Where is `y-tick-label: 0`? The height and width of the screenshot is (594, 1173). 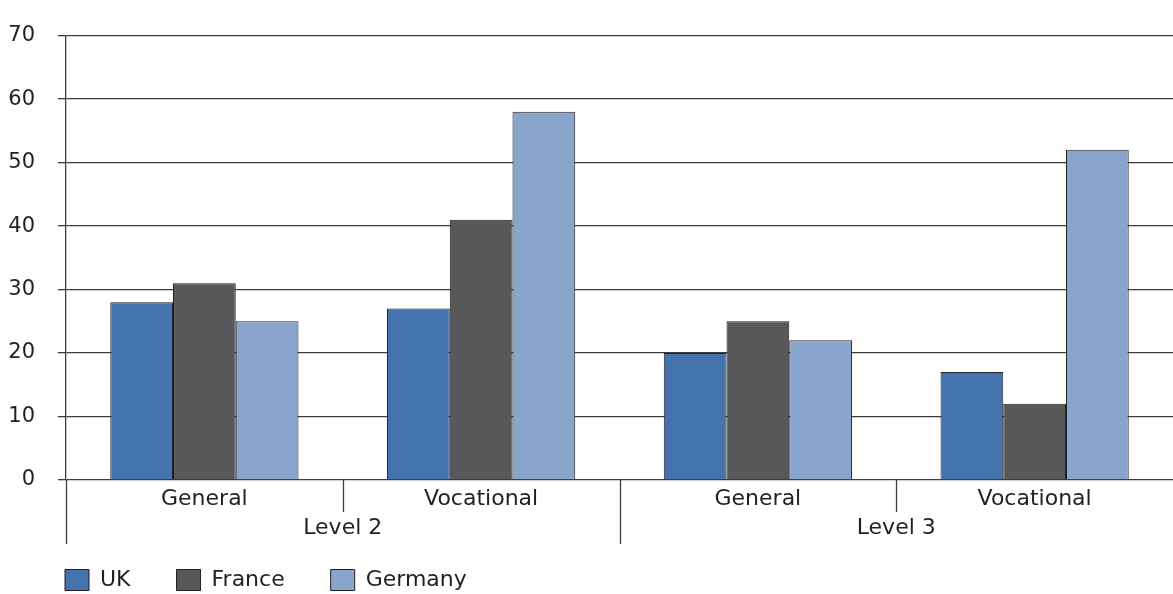
y-tick-label: 0 is located at coordinates (28, 478).